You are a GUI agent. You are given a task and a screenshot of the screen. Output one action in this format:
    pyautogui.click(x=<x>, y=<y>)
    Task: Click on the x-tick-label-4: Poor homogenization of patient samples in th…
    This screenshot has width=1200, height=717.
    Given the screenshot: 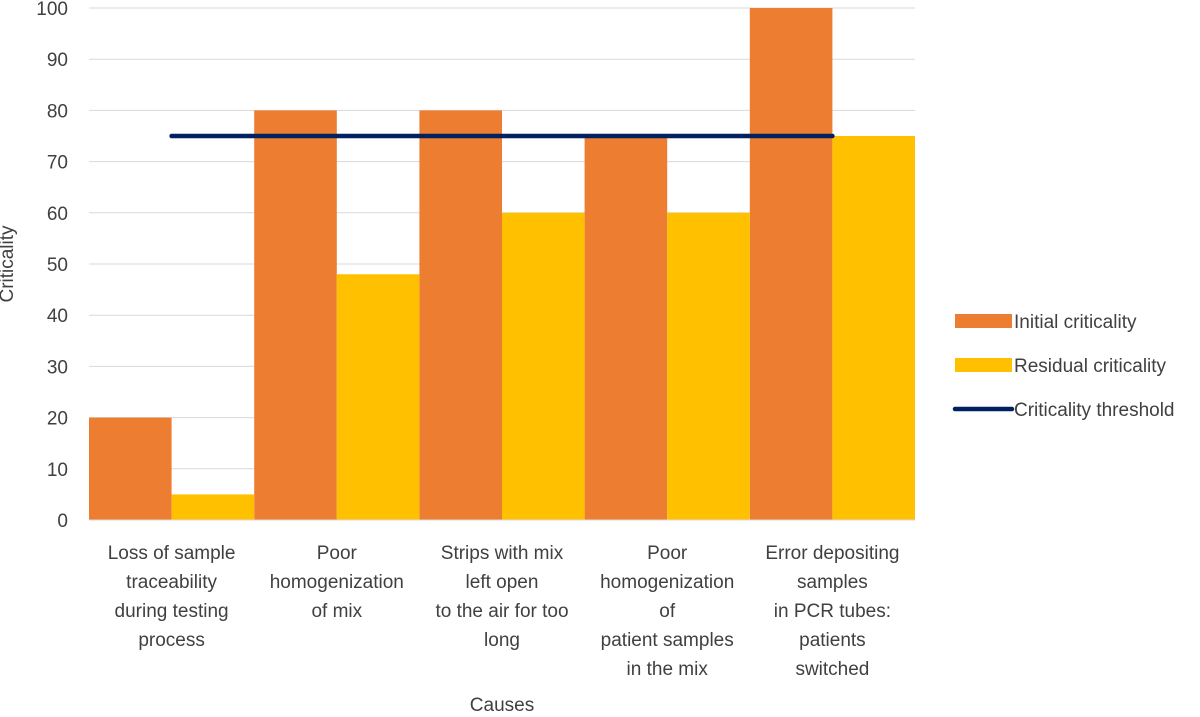 What is the action you would take?
    pyautogui.click(x=667, y=611)
    